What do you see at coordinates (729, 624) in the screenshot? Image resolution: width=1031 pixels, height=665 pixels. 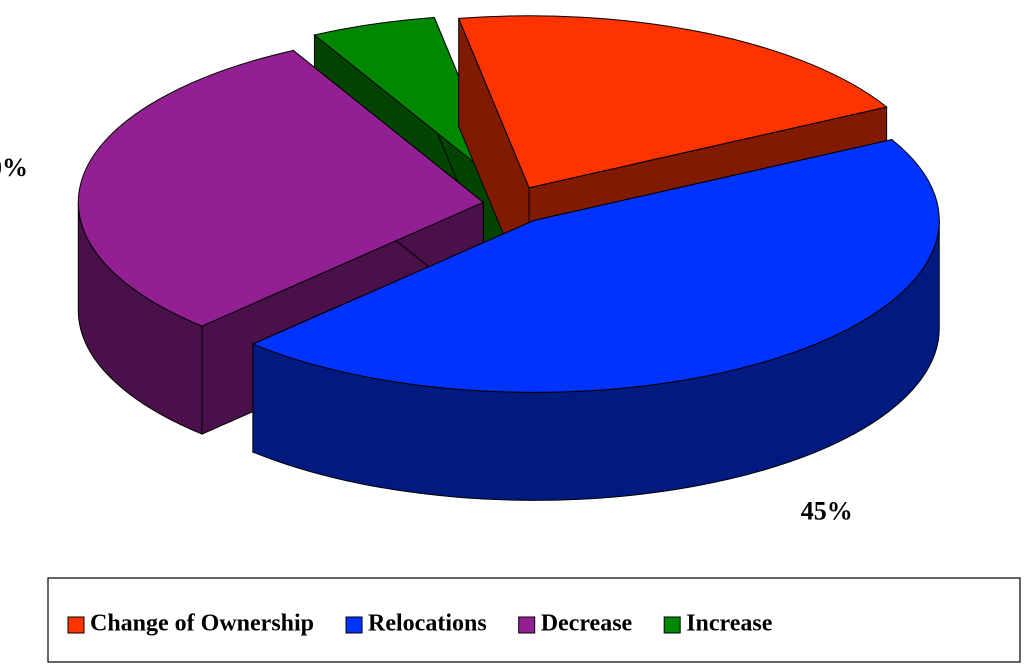 I see `legend-label: Increase` at bounding box center [729, 624].